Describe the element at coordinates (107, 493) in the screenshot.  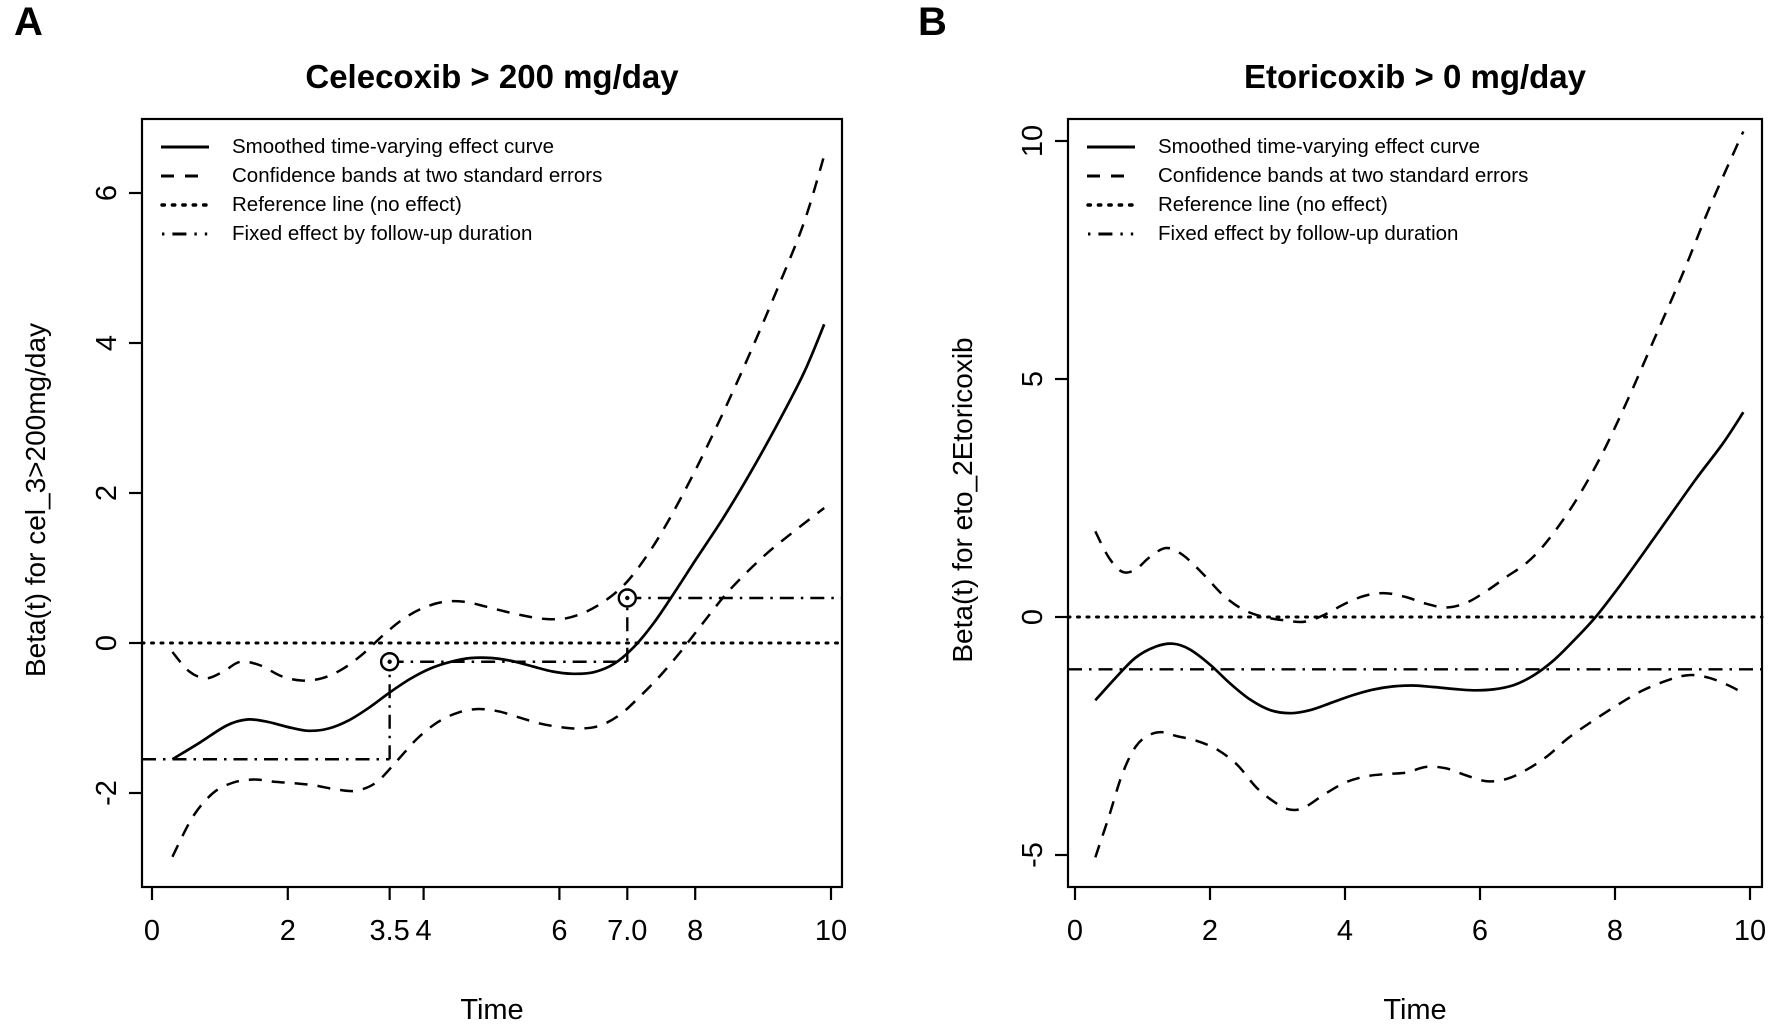
I see `y-tick-label: 2` at that location.